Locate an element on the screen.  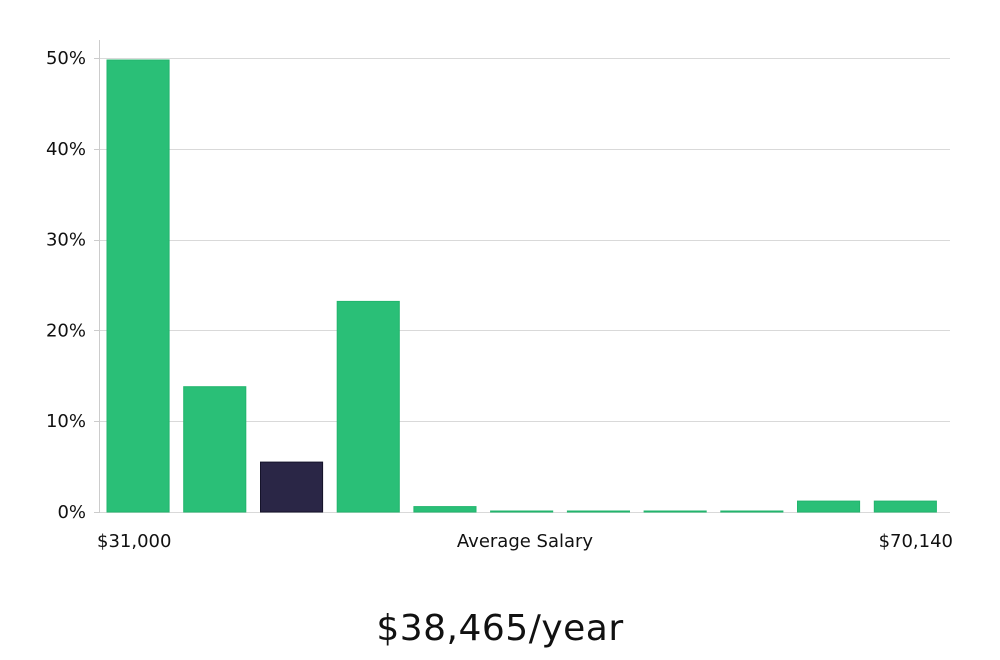
y-tick-label: 20% is located at coordinates (66, 330).